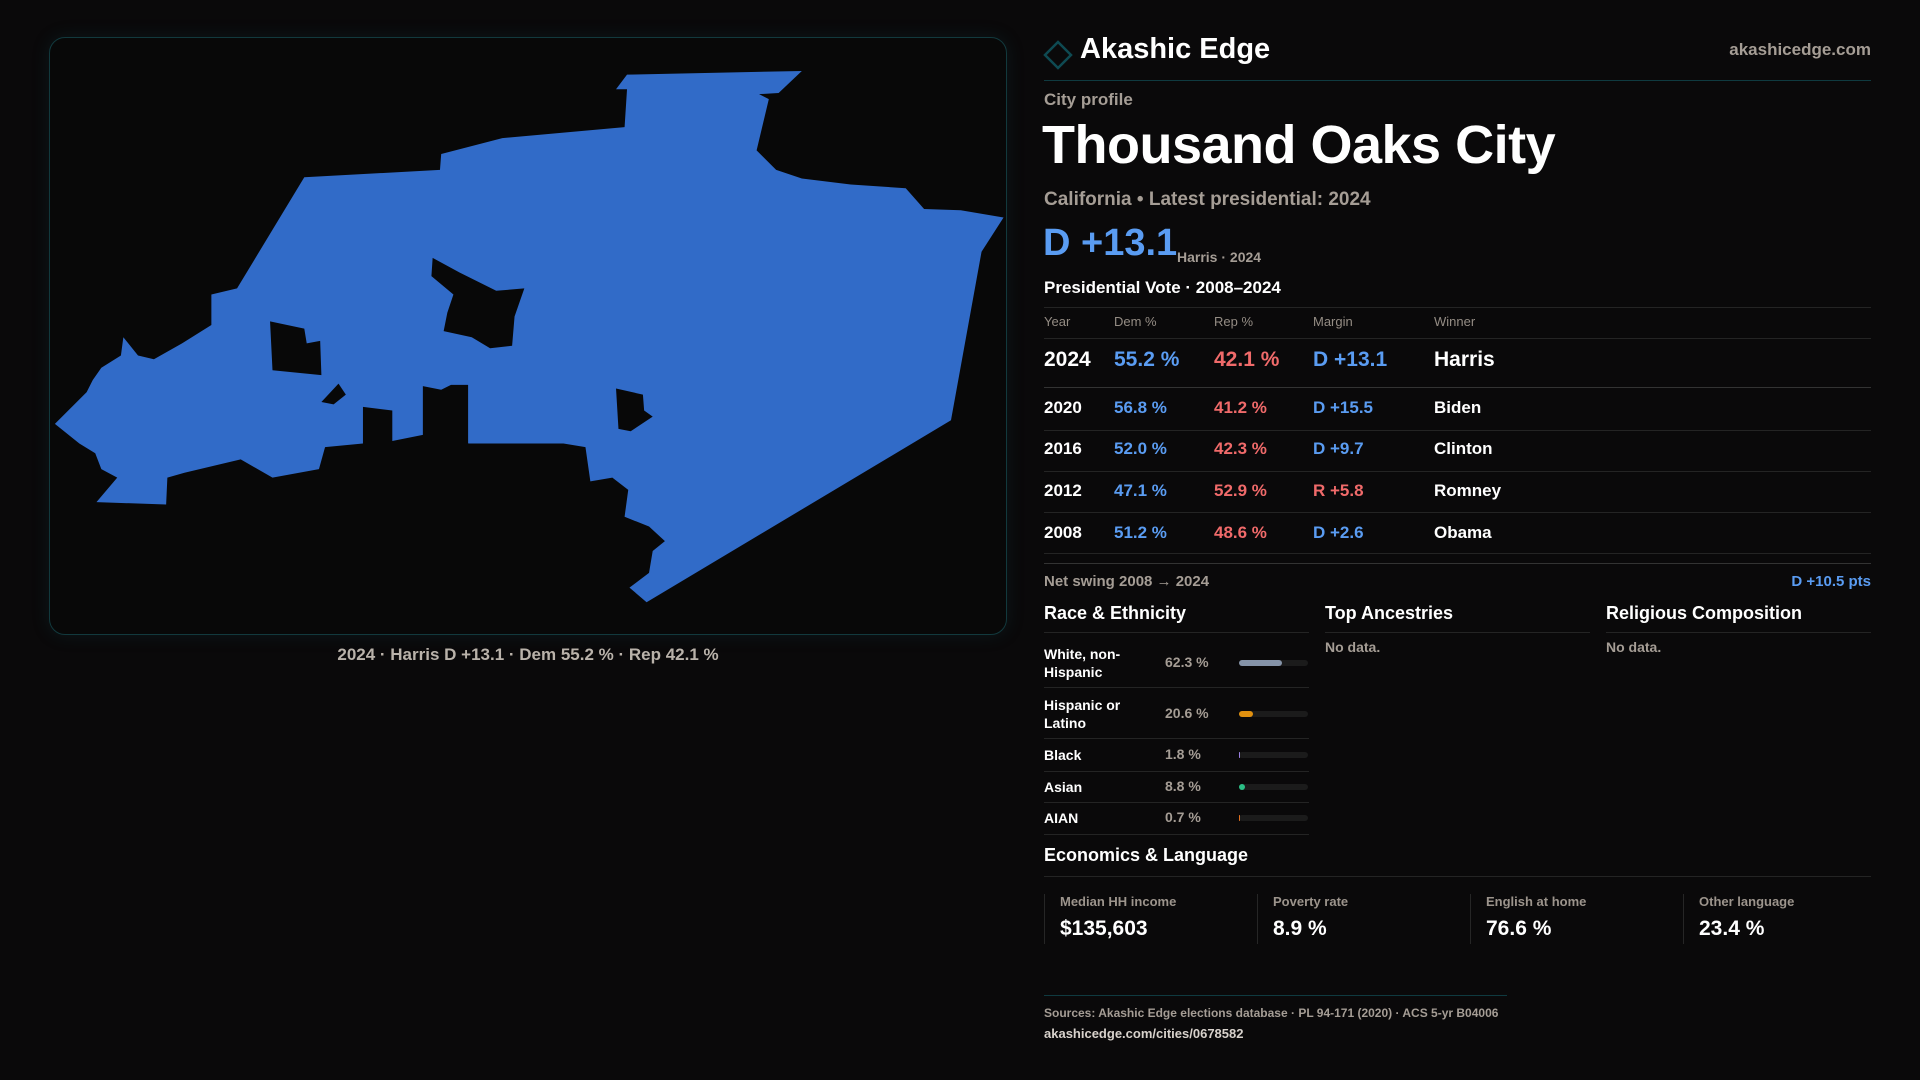 This screenshot has height=1080, width=1920. Describe the element at coordinates (1789, 919) in the screenshot. I see `stat-card: Other language 23.4 %` at that location.